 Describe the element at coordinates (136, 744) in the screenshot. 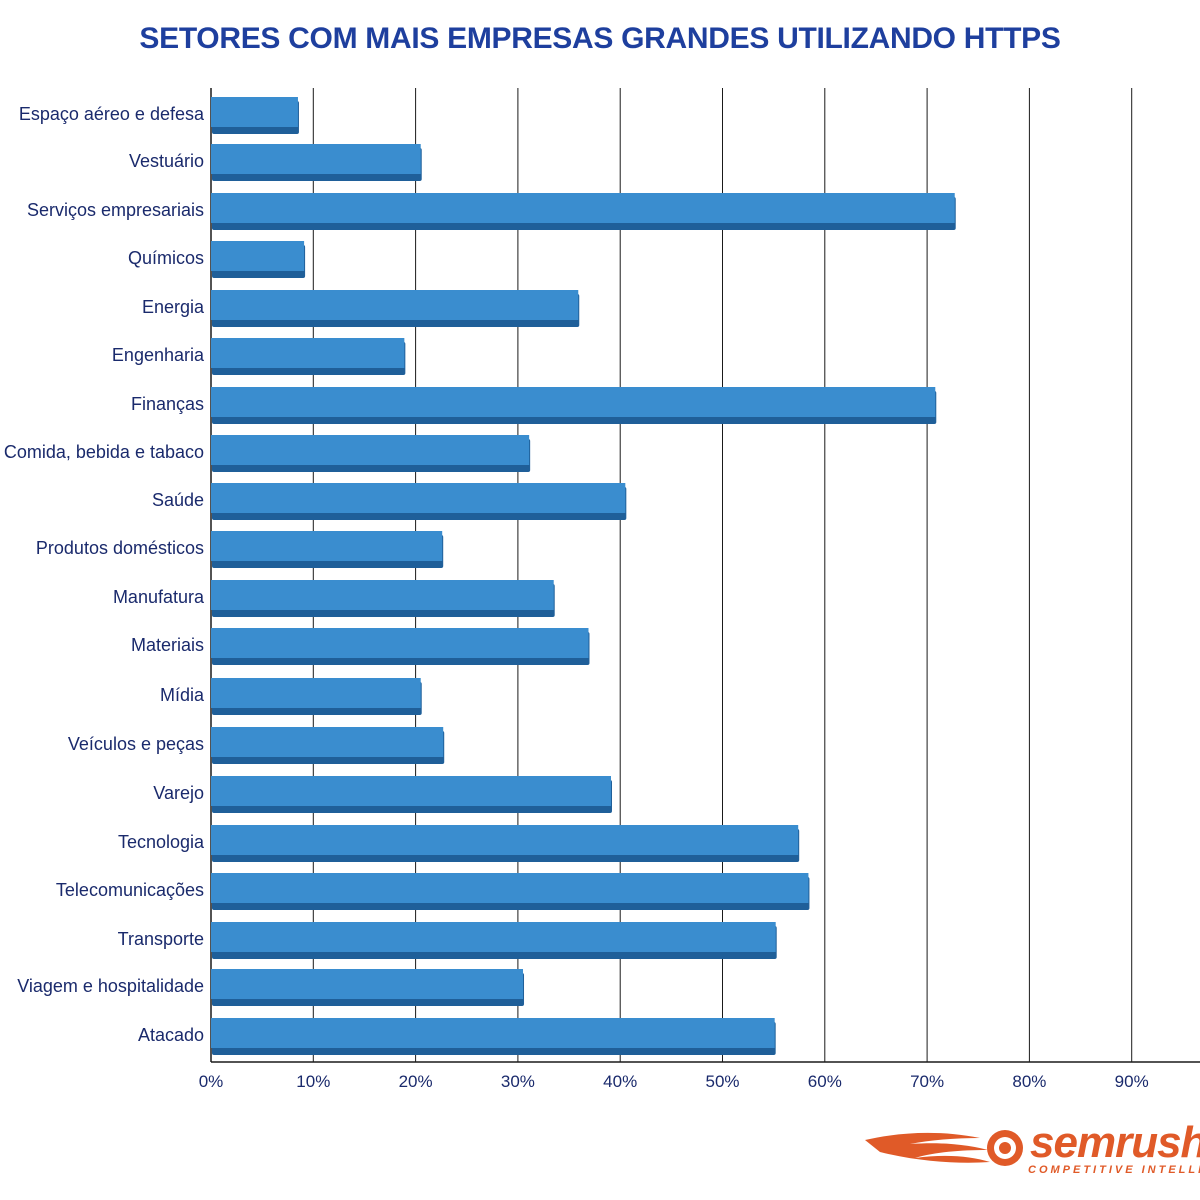

I see `category-label: Veículos e peças` at that location.